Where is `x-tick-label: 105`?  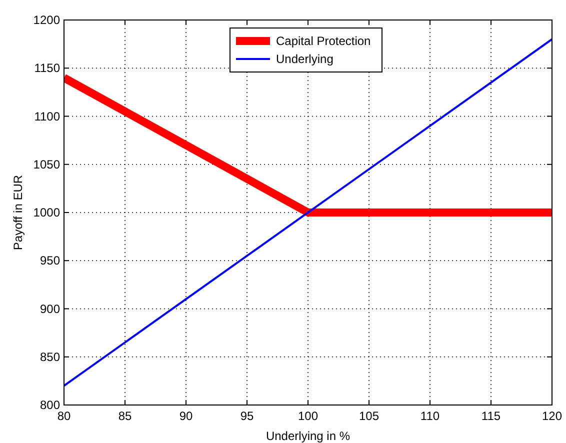
x-tick-label: 105 is located at coordinates (369, 416).